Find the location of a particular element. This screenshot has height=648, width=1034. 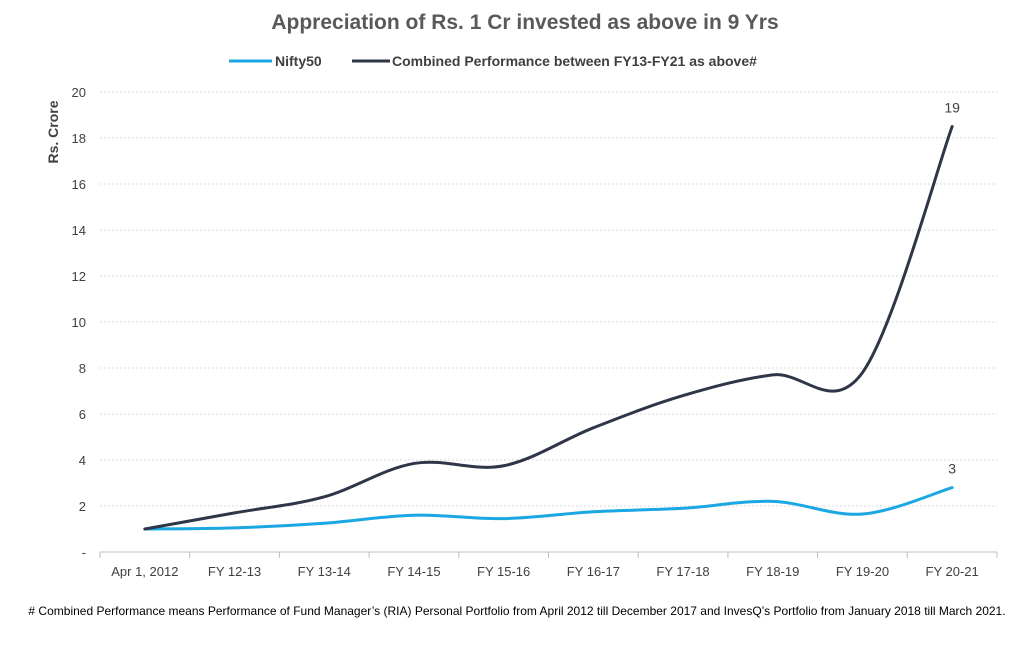

y-tick-12: 12 is located at coordinates (79, 276).